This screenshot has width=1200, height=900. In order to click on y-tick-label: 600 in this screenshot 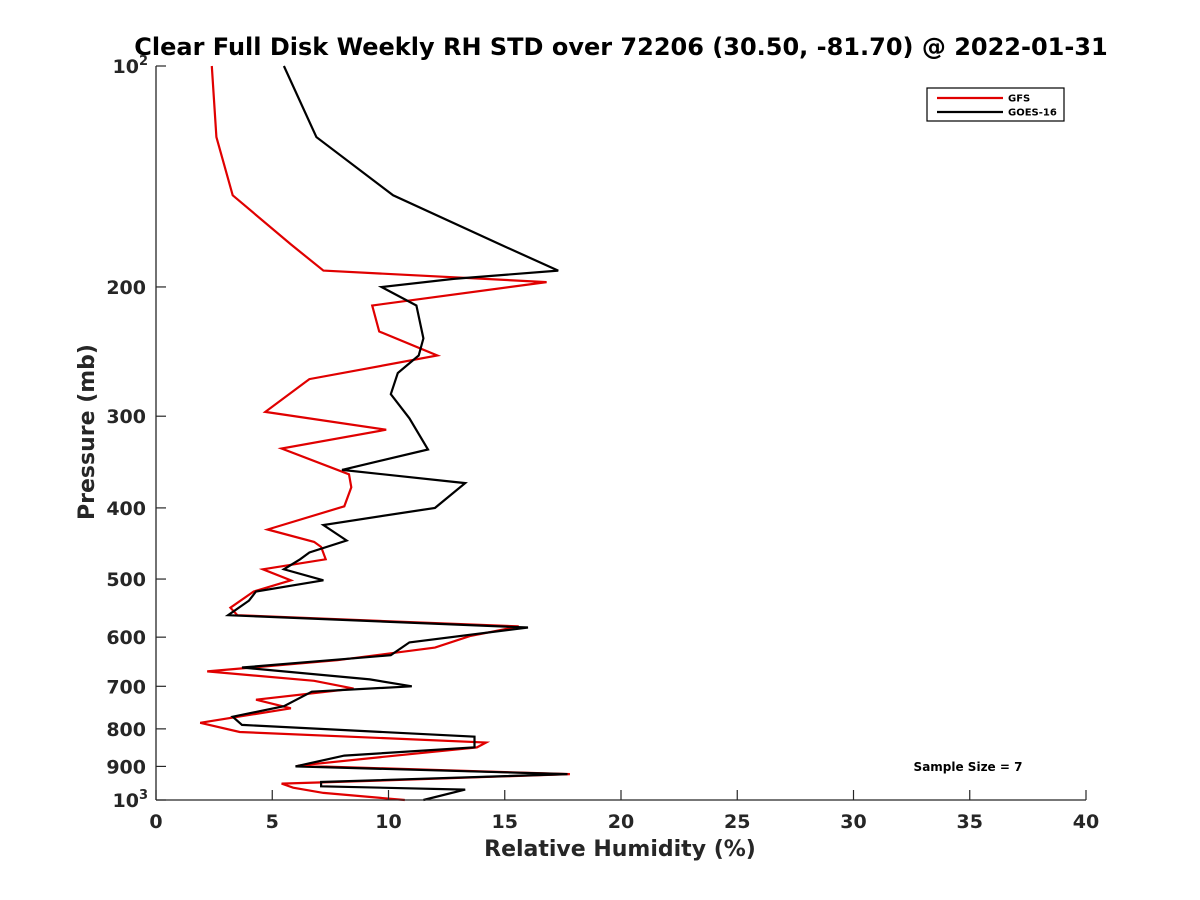, I will do `click(126, 638)`.